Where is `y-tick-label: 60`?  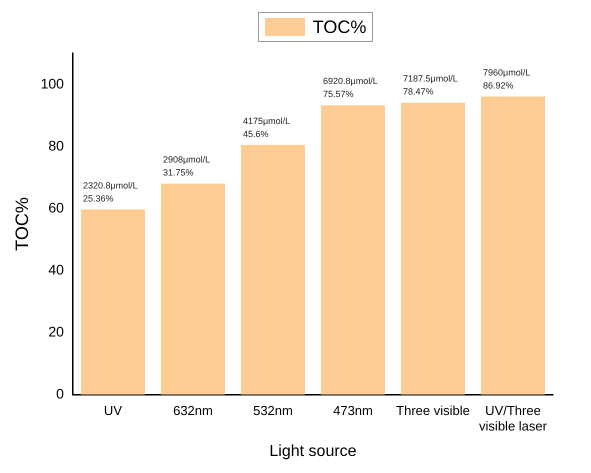 y-tick-label: 60 is located at coordinates (56, 207).